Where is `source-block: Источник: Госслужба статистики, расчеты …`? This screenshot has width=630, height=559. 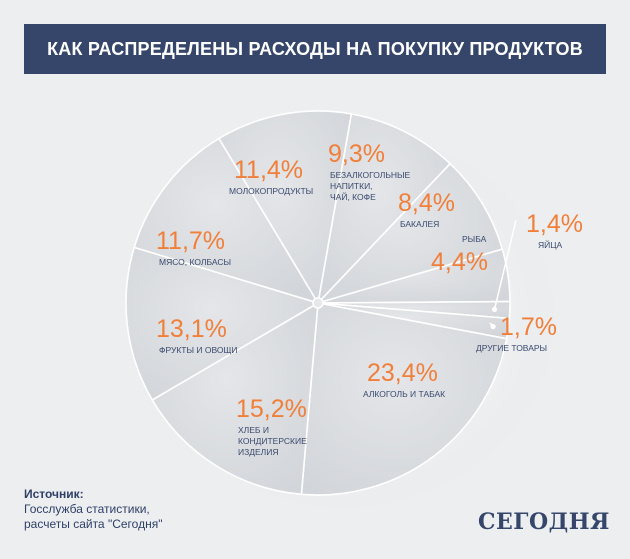 source-block: Источник: Госслужба статистики, расчеты … is located at coordinates (93, 509).